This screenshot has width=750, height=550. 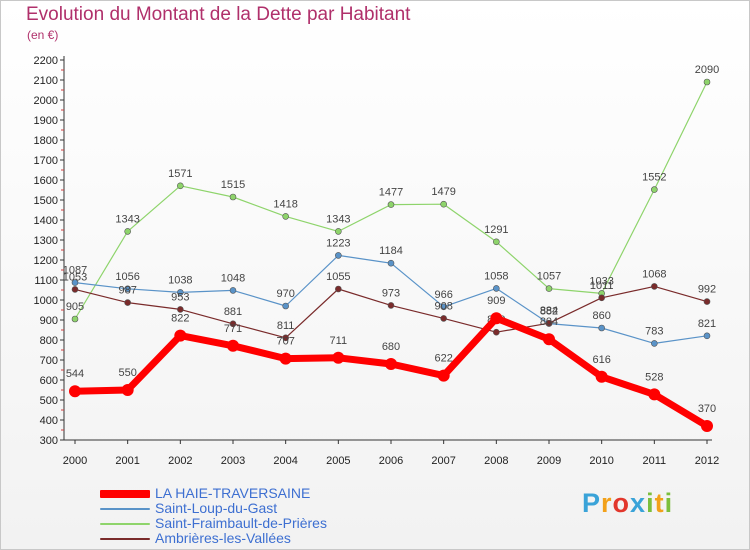 I want to click on data-label: 881, so click(x=233, y=312).